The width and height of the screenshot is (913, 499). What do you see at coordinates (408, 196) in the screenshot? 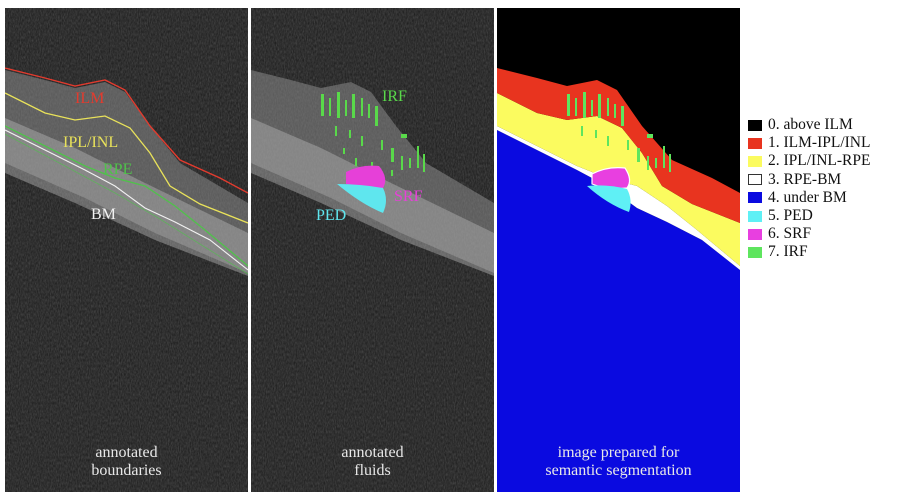
I see `label-srf: SRF` at bounding box center [408, 196].